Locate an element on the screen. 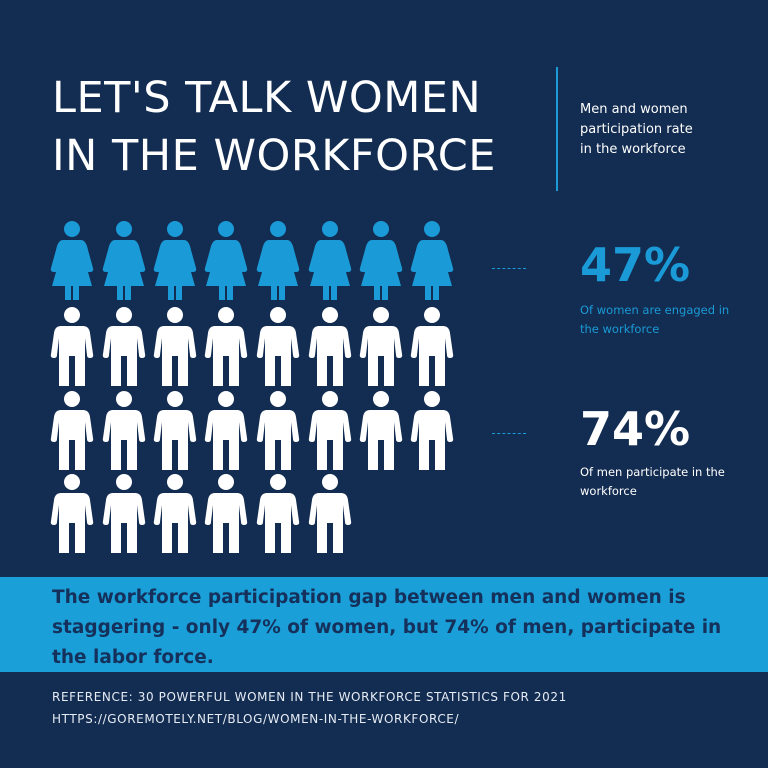  stat-label: Of men participate in the workforce is located at coordinates (652, 481).